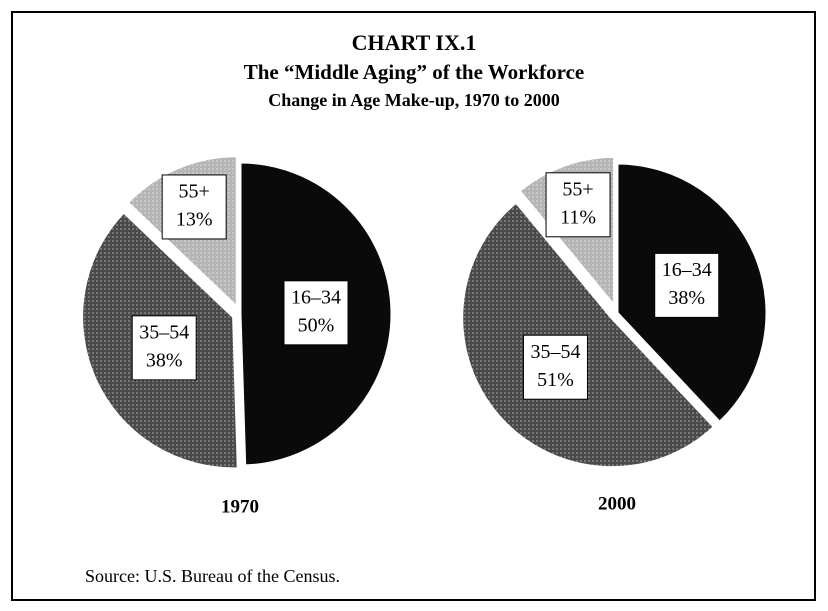  I want to click on slice-texture, so click(588, 335).